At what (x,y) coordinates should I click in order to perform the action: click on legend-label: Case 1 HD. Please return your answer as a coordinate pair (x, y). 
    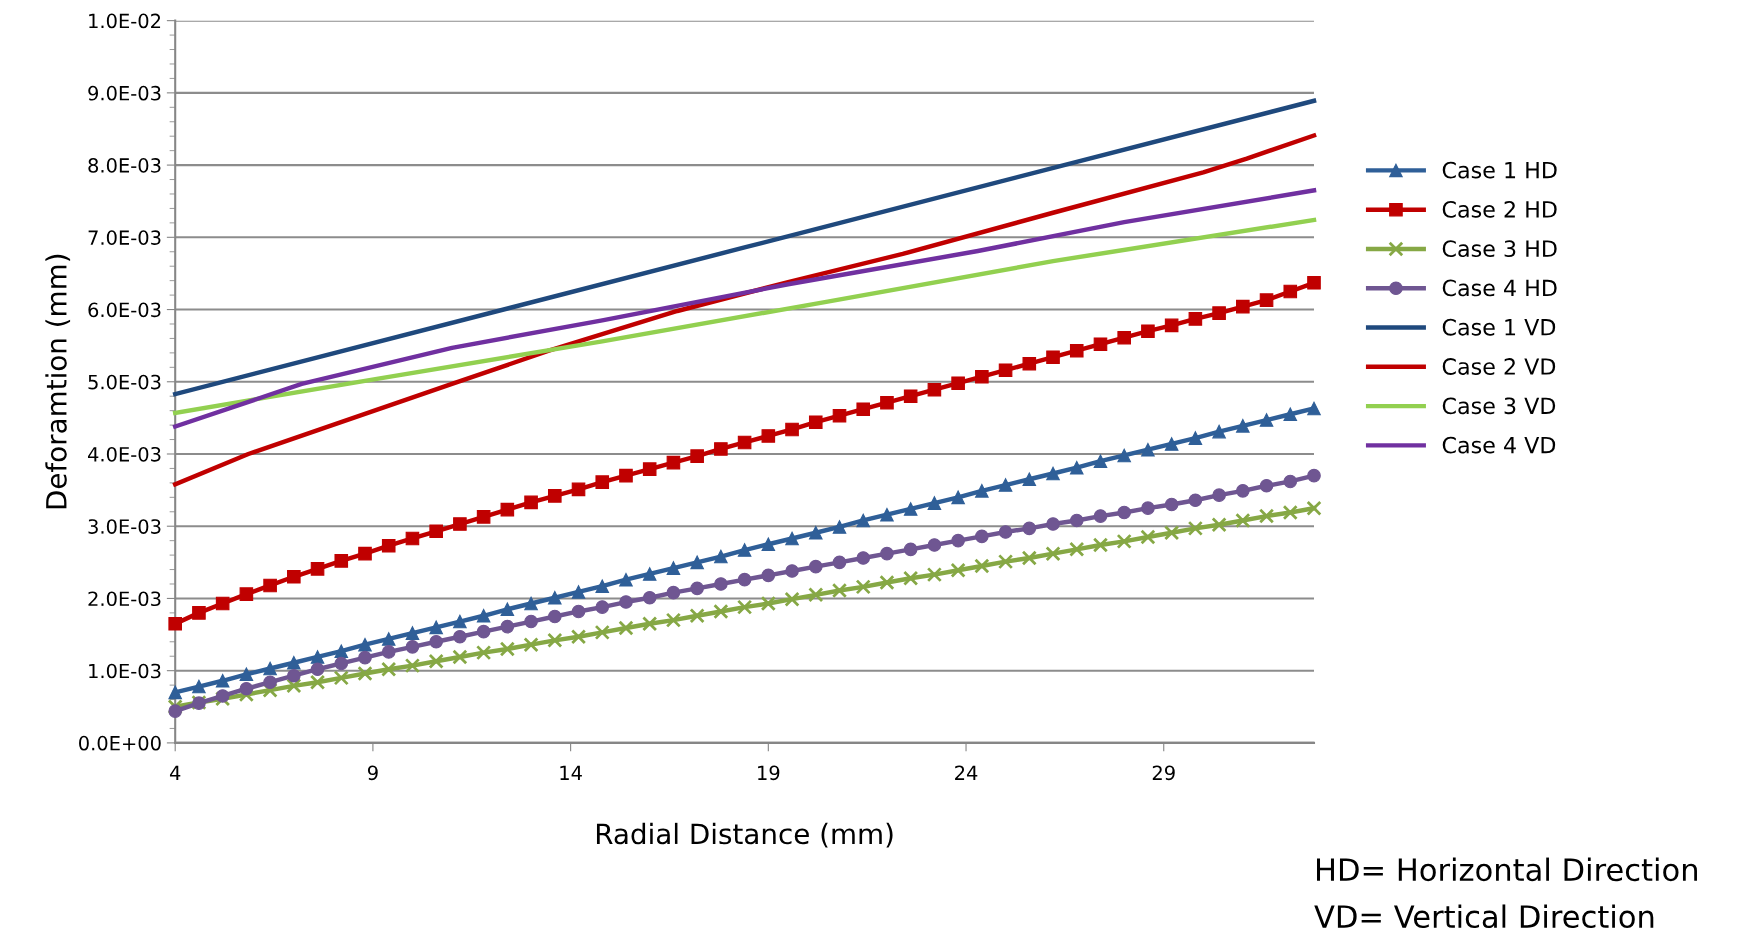
    Looking at the image, I should click on (1499, 170).